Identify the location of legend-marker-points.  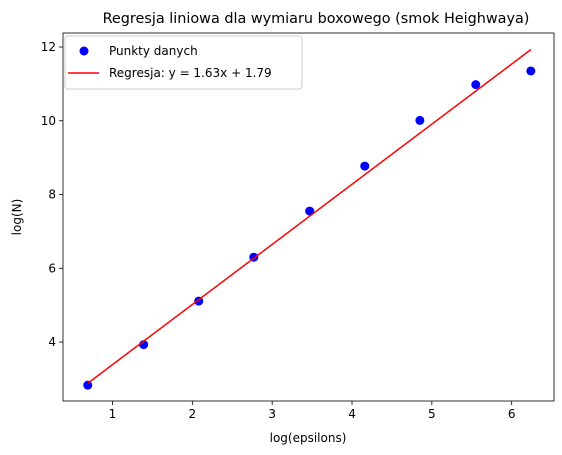
(84, 51).